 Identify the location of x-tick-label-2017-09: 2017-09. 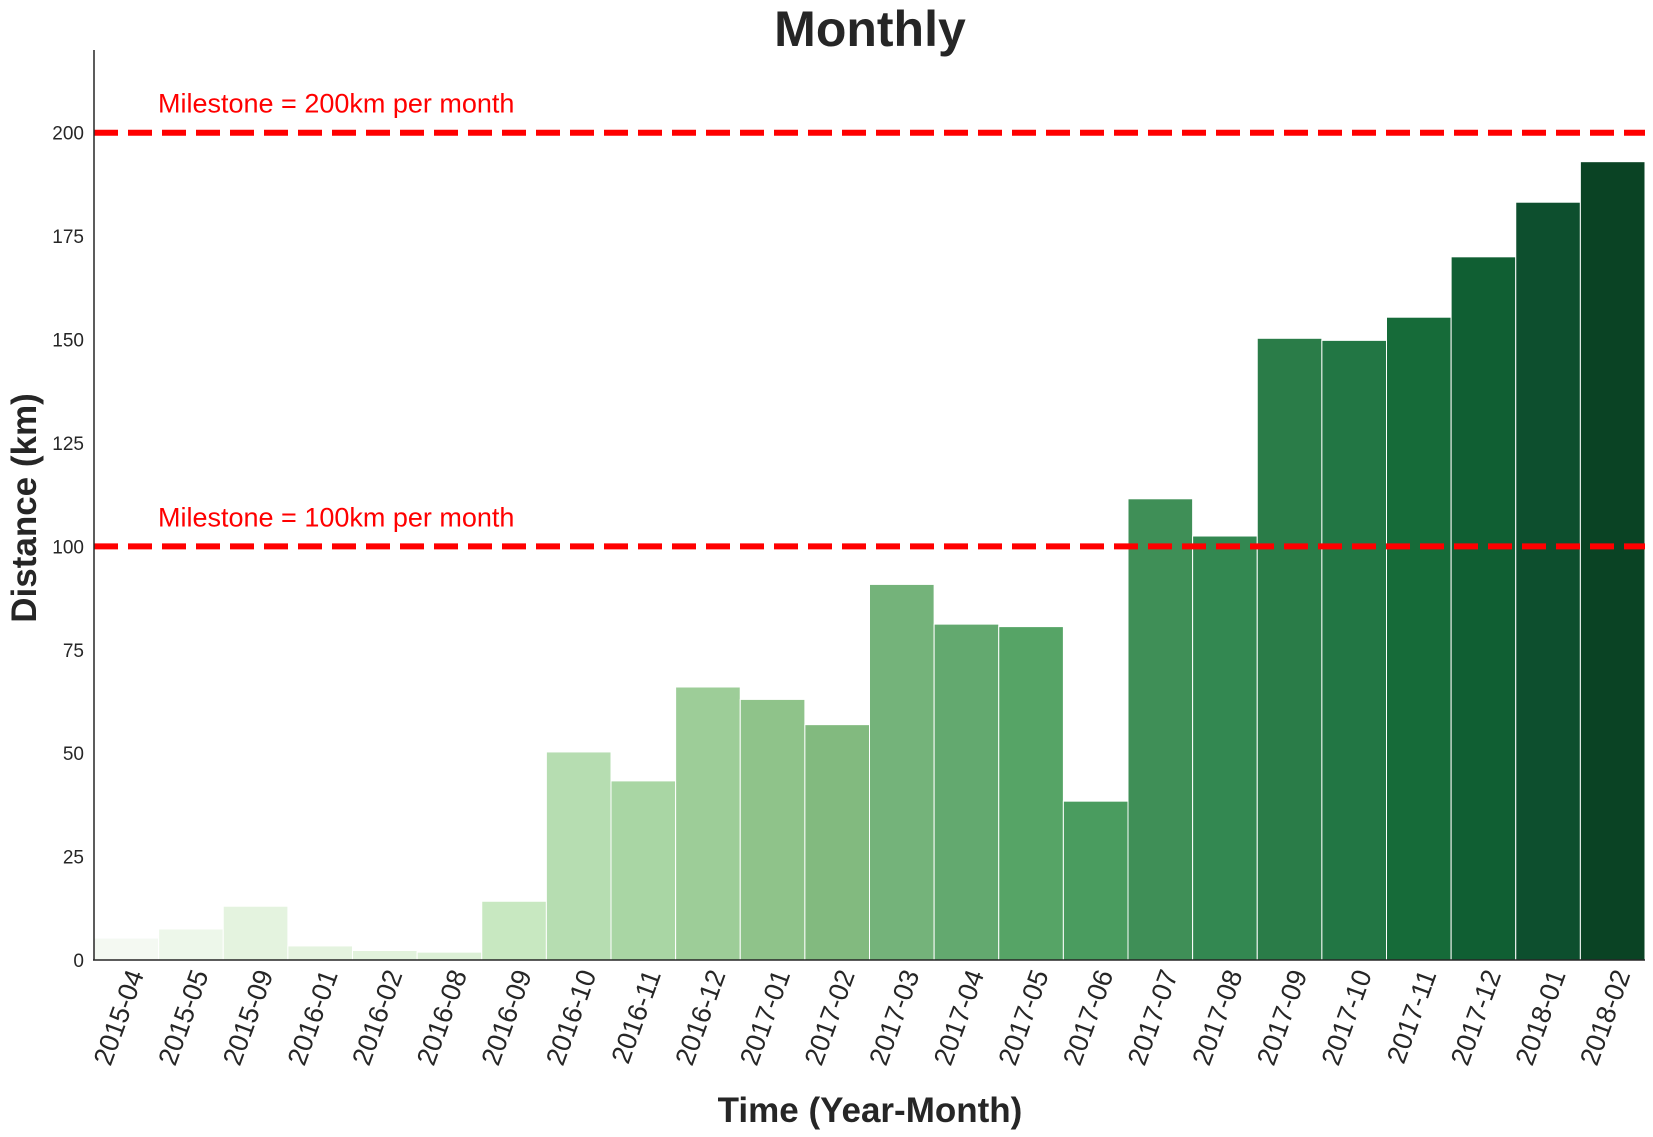
(1282, 1017).